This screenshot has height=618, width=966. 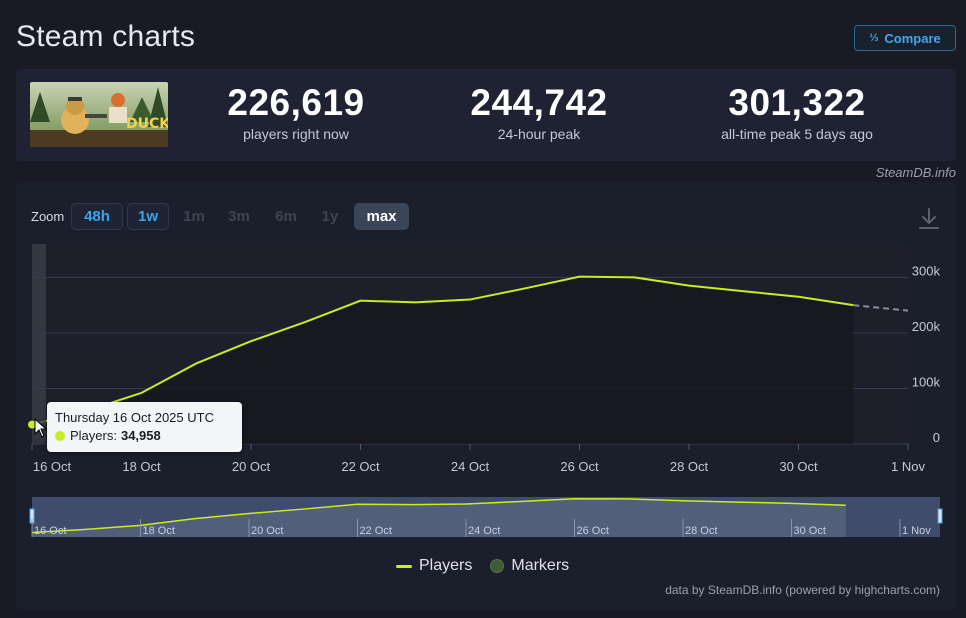 I want to click on navigator-tick-label: 20 Oct, so click(x=267, y=531).